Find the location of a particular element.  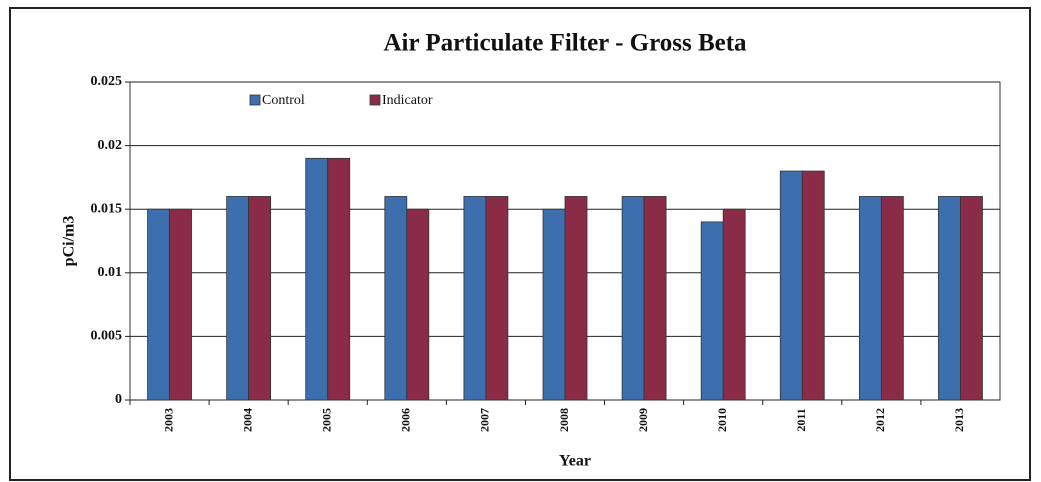

x-tick-label: 2011 is located at coordinates (801, 419).